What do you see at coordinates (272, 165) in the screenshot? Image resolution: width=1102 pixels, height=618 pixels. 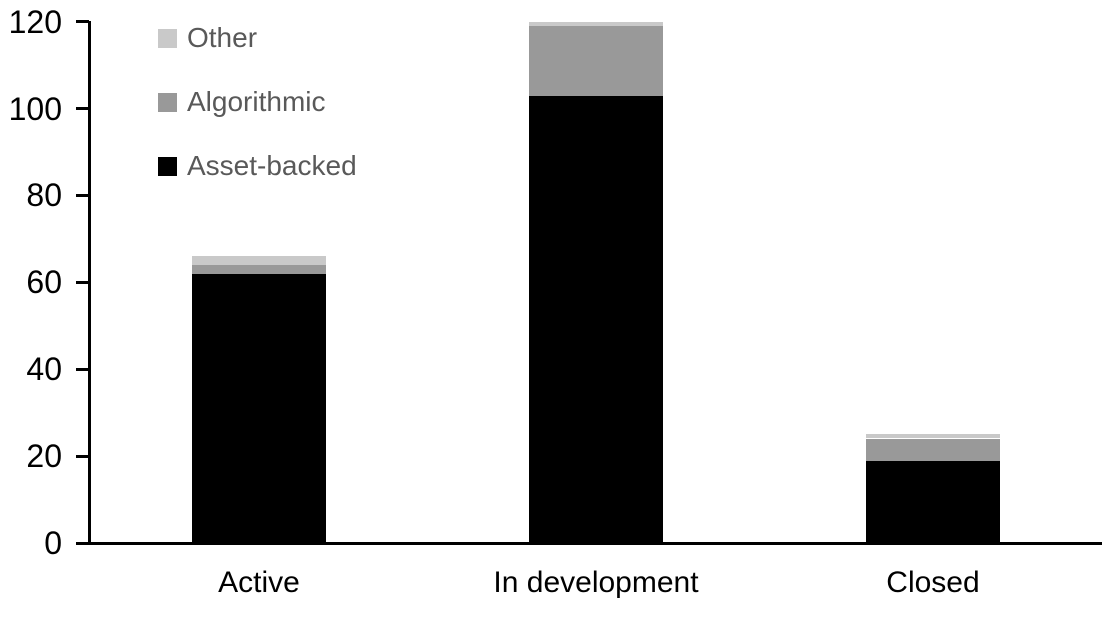 I see `legend-label: Asset-backed` at bounding box center [272, 165].